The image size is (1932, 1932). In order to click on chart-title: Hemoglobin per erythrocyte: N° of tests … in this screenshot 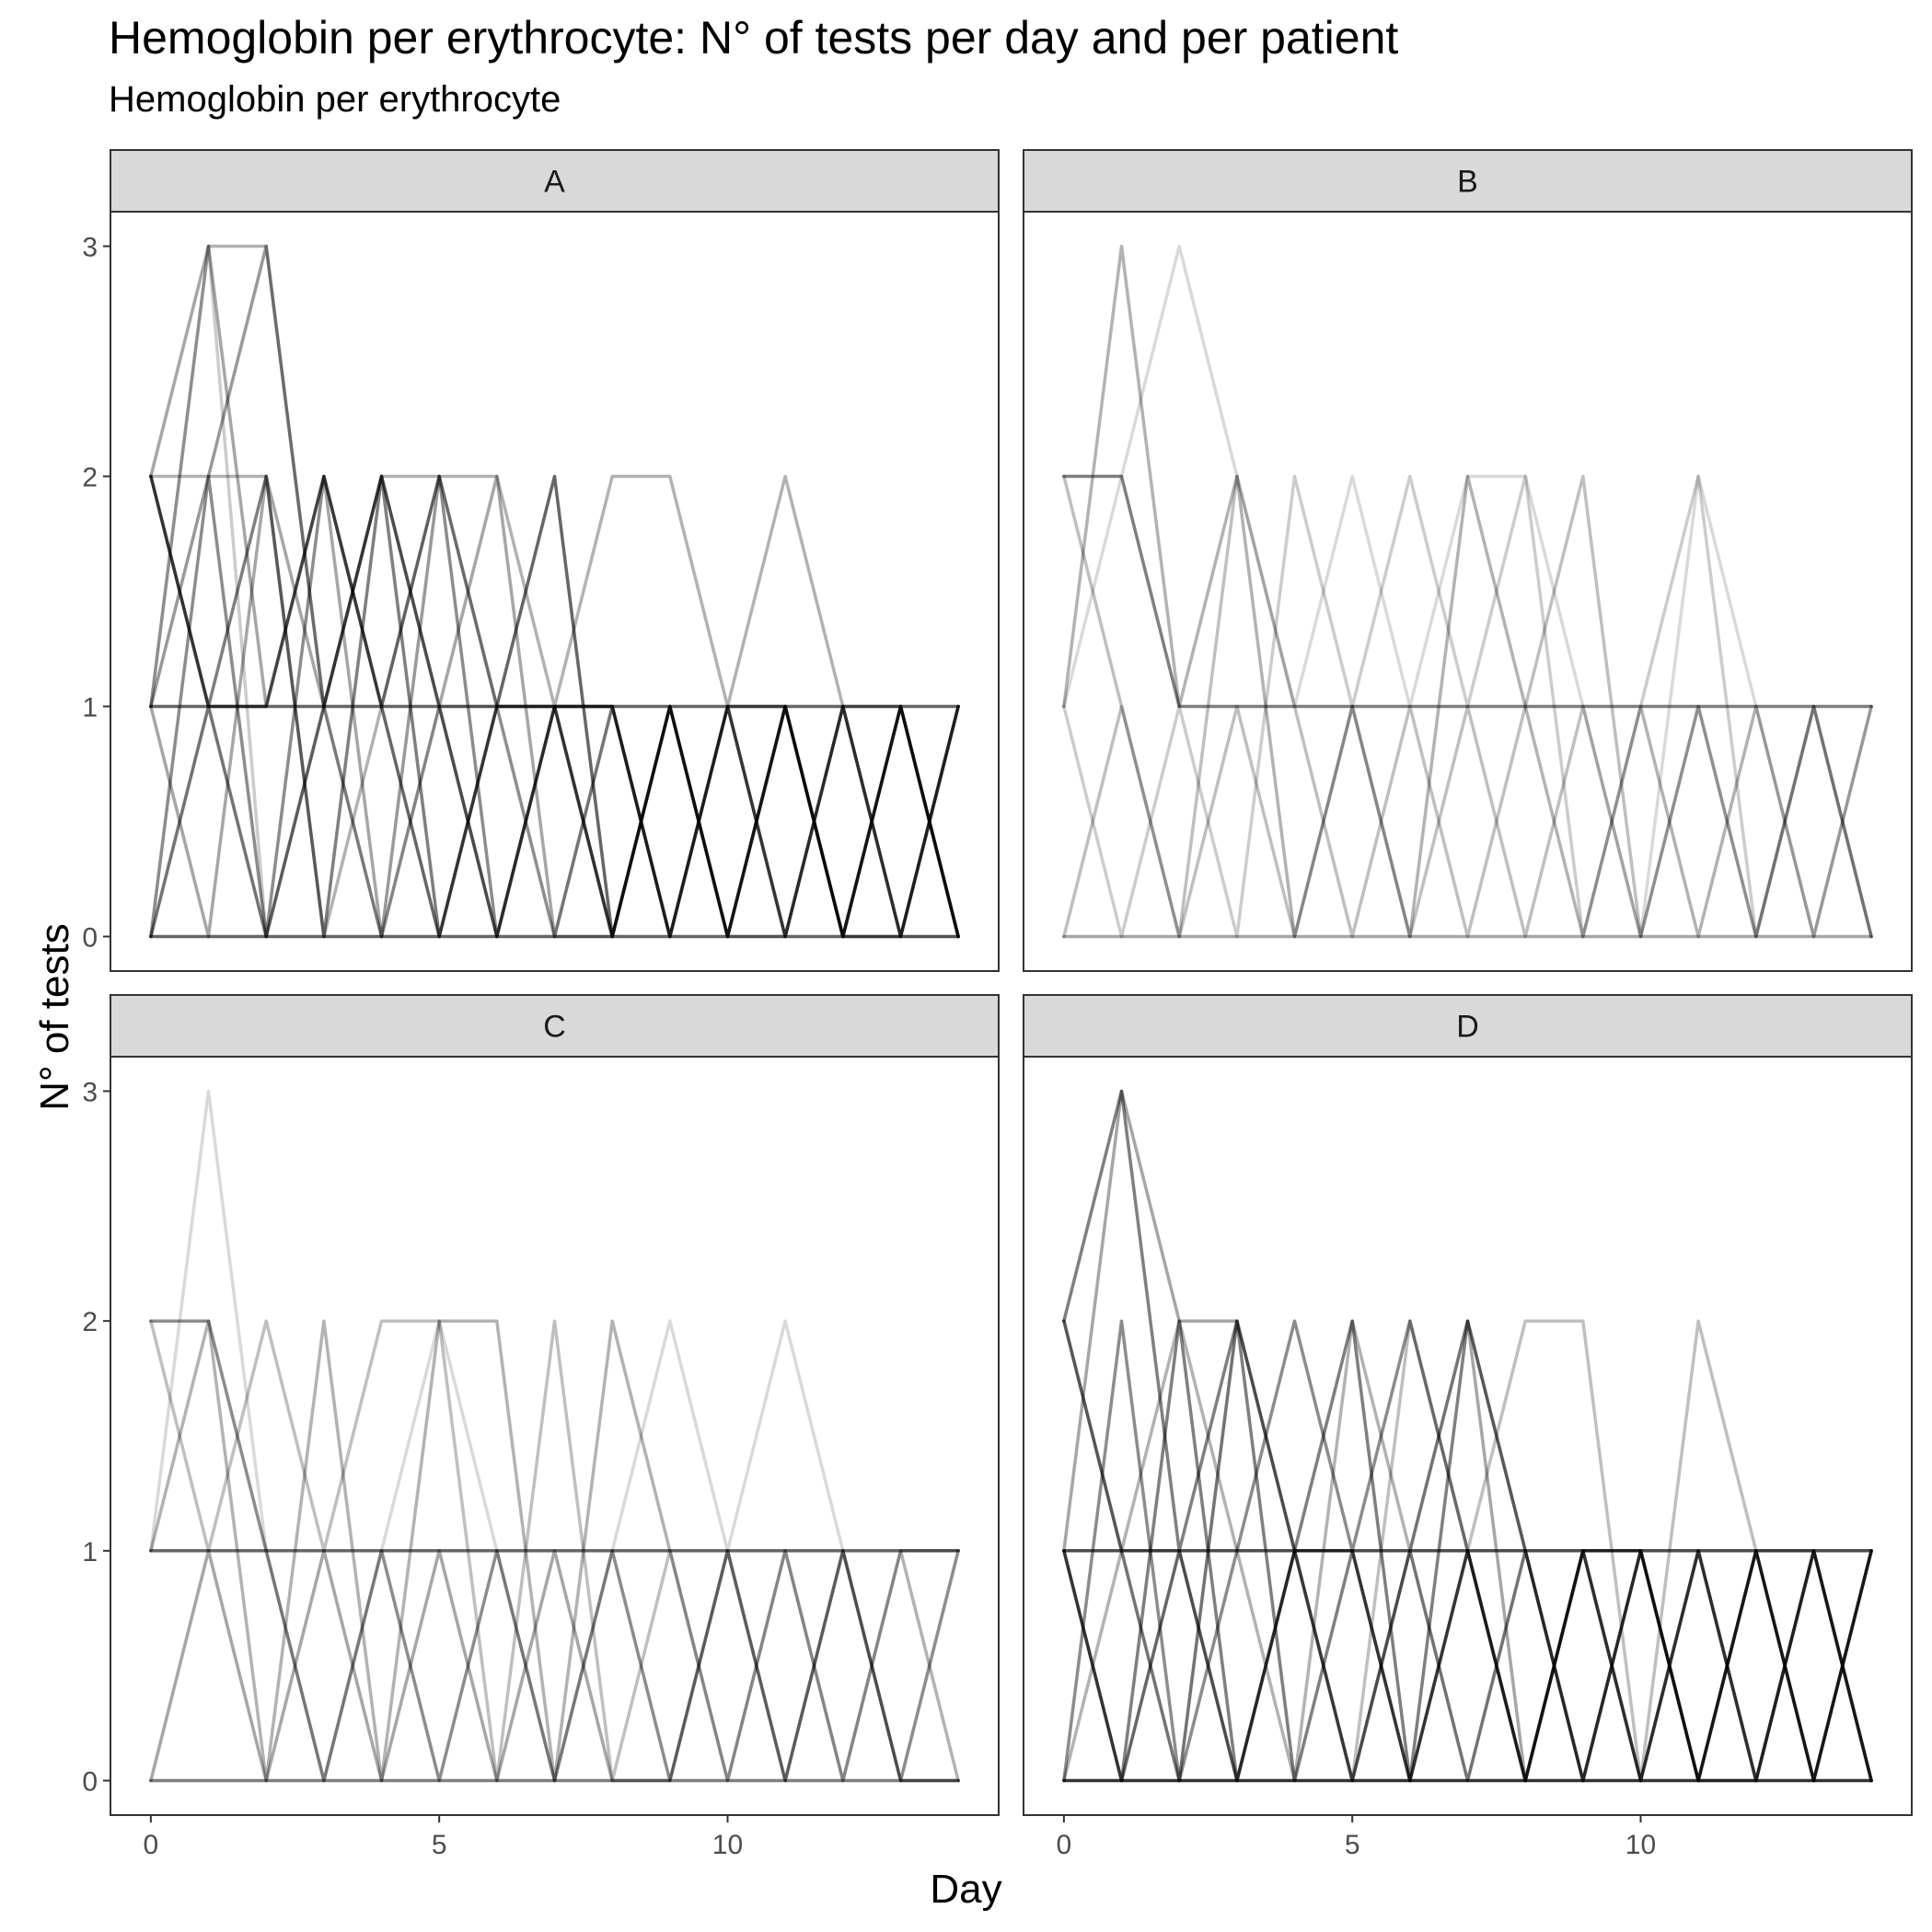, I will do `click(754, 38)`.